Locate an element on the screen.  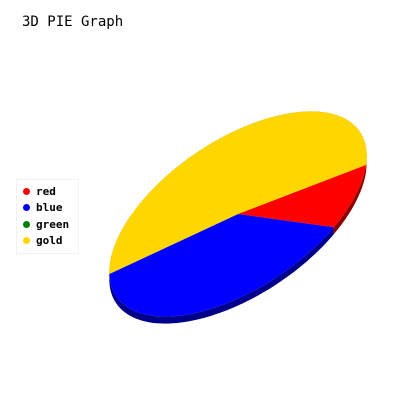
pie-slice-side-blue is located at coordinates (221, 275).